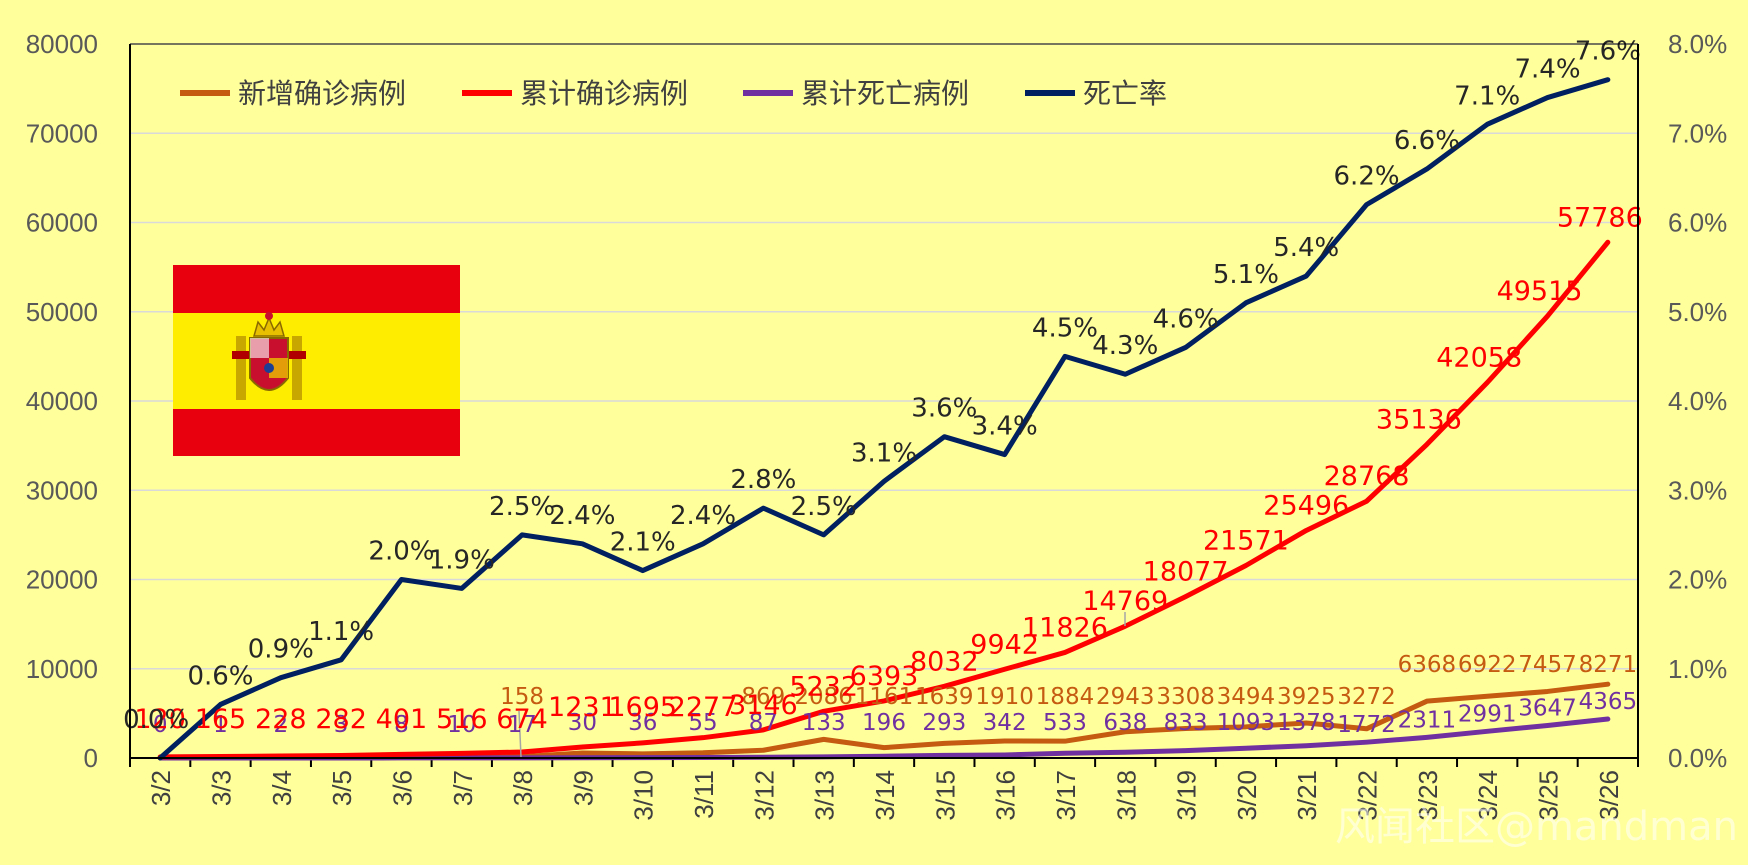 The image size is (1748, 865). I want to click on legend-item: 死亡率, so click(1096, 93).